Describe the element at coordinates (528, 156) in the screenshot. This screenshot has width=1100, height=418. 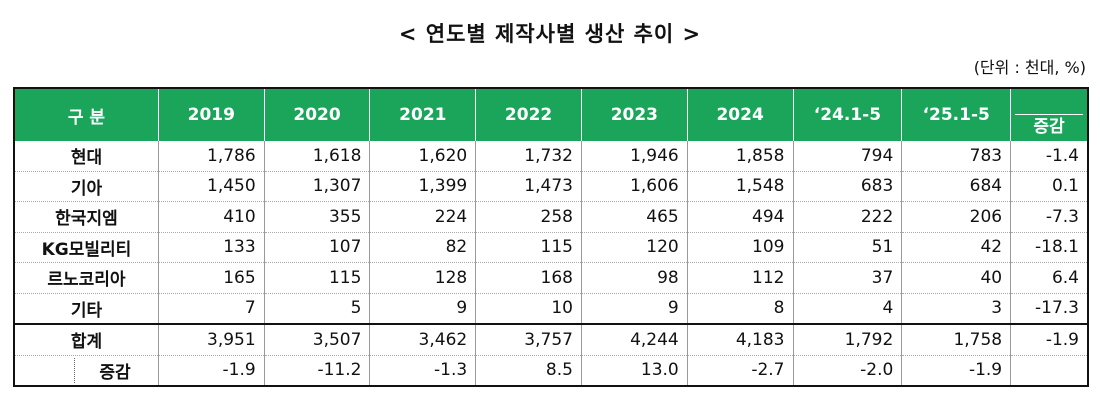
I see `table-cell: 1,732` at that location.